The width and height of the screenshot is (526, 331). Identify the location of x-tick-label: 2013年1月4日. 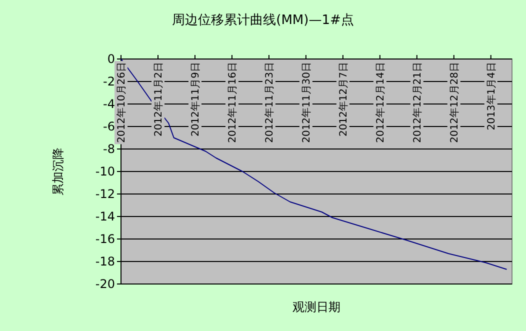
(491, 96).